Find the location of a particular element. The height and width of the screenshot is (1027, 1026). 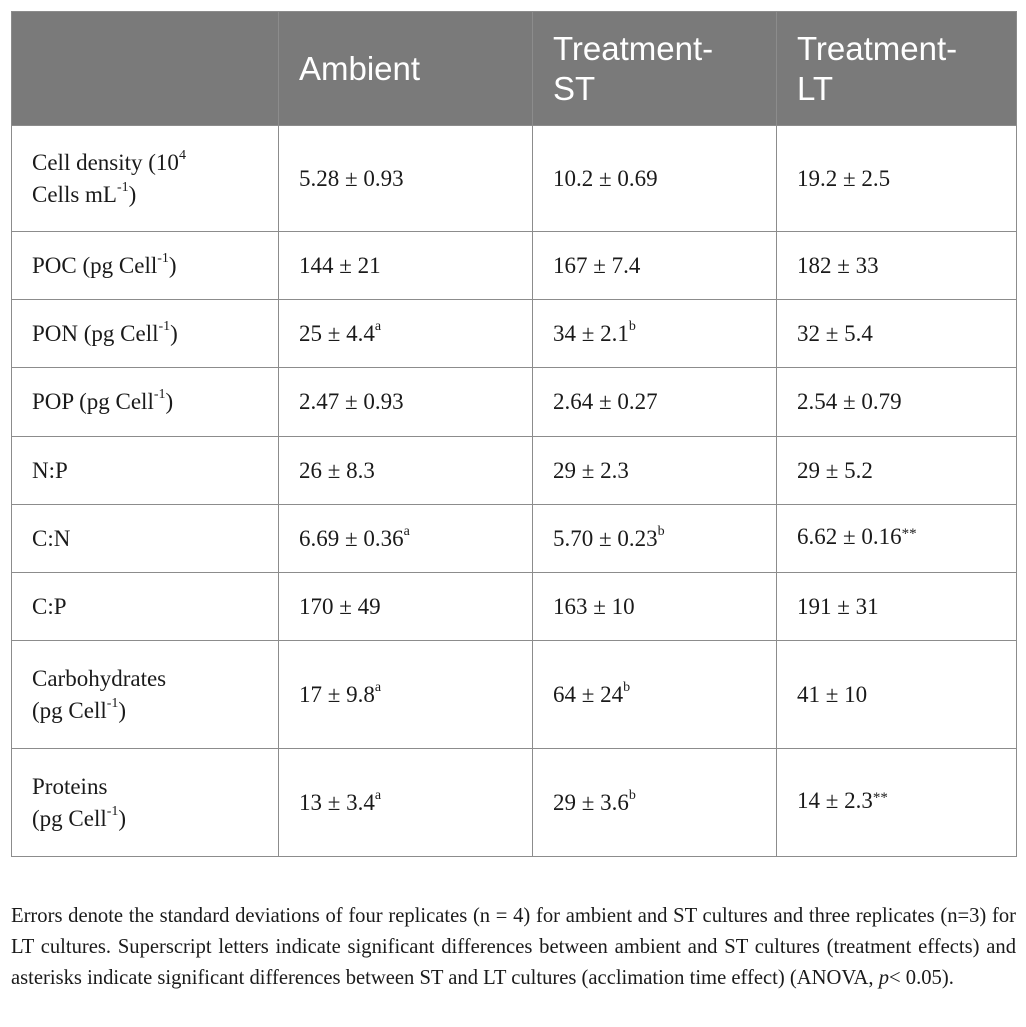

cell-ambient: 2.47 ± 0.93 is located at coordinates (405, 402).